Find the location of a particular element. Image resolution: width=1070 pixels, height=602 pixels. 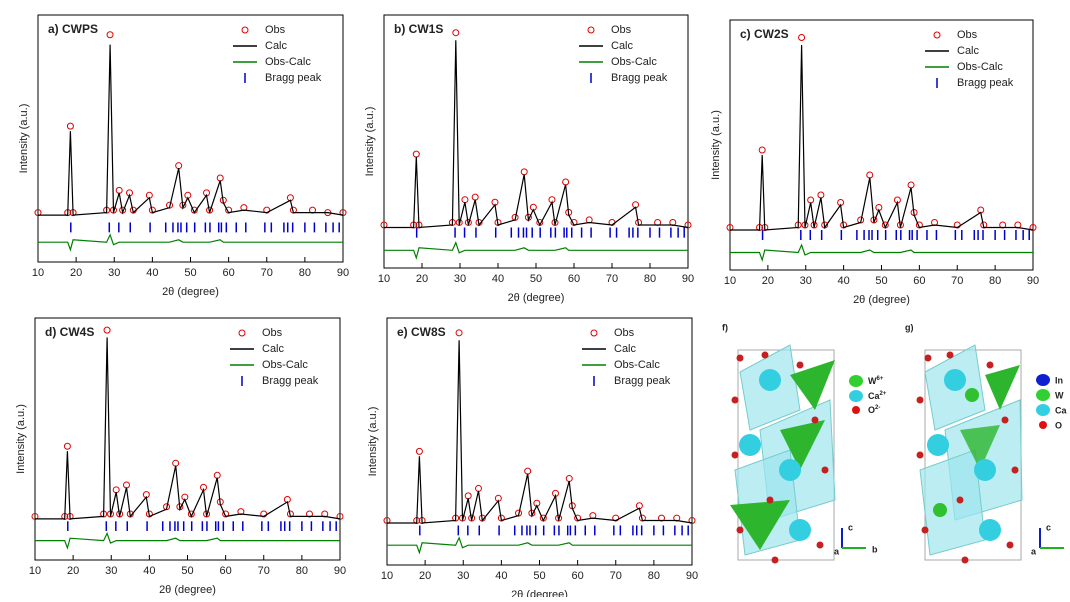

plot-frame is located at coordinates (881, 145).